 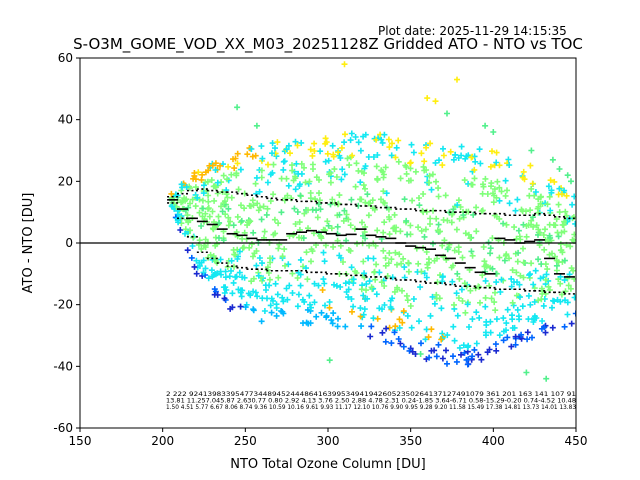 What do you see at coordinates (65, 58) in the screenshot?
I see `y-tick-label: 60` at bounding box center [65, 58].